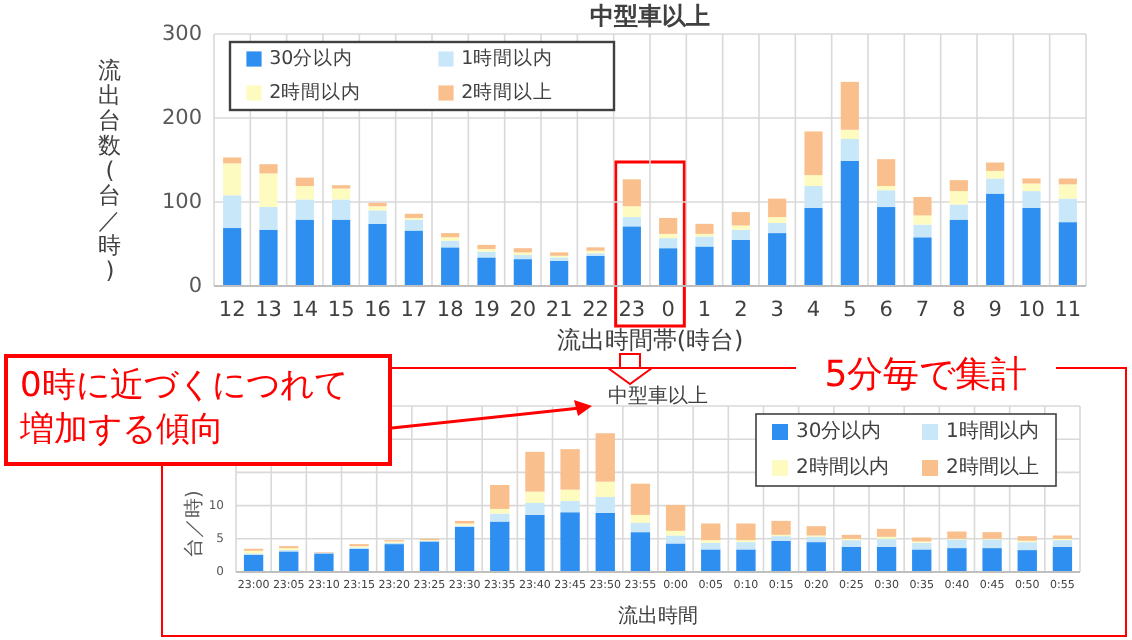 The height and width of the screenshot is (640, 1132). I want to click on x-tick-label: 1, so click(704, 310).